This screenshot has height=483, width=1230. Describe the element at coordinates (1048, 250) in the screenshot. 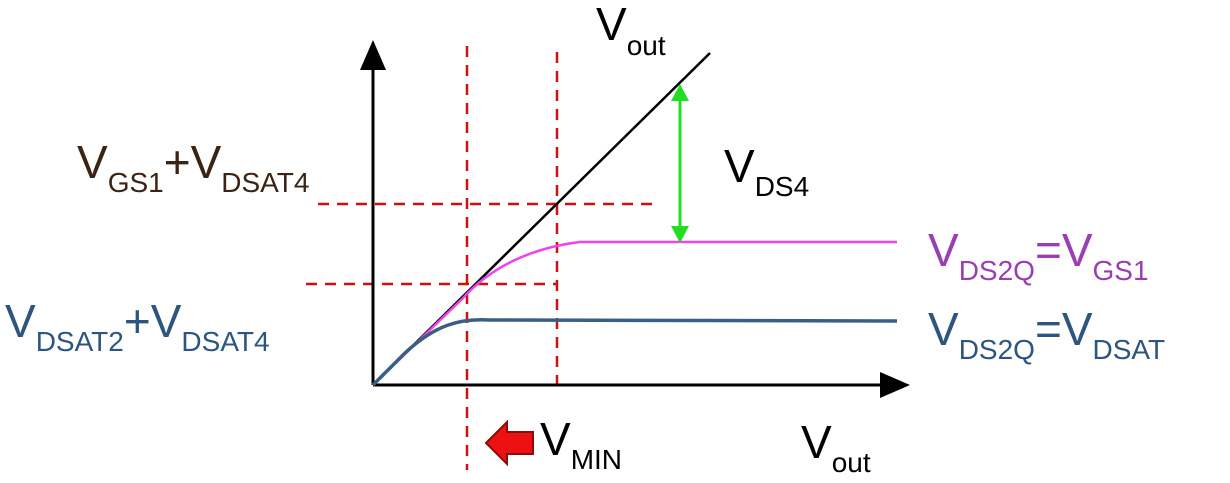

I see `label-vds2q-eq: =` at that location.